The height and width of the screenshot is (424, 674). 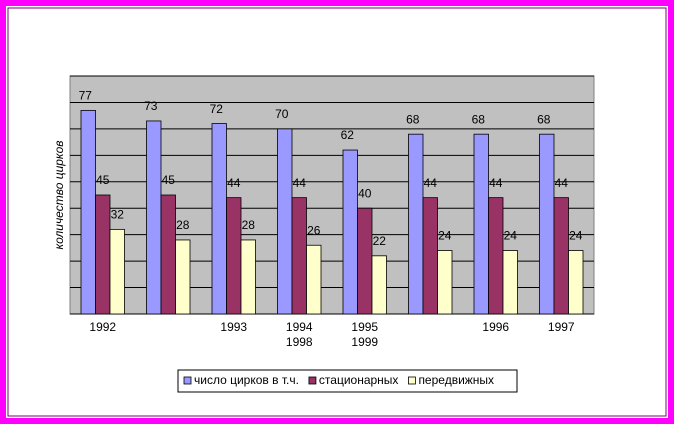 What do you see at coordinates (365, 193) in the screenshot?
I see `value-label: 40` at bounding box center [365, 193].